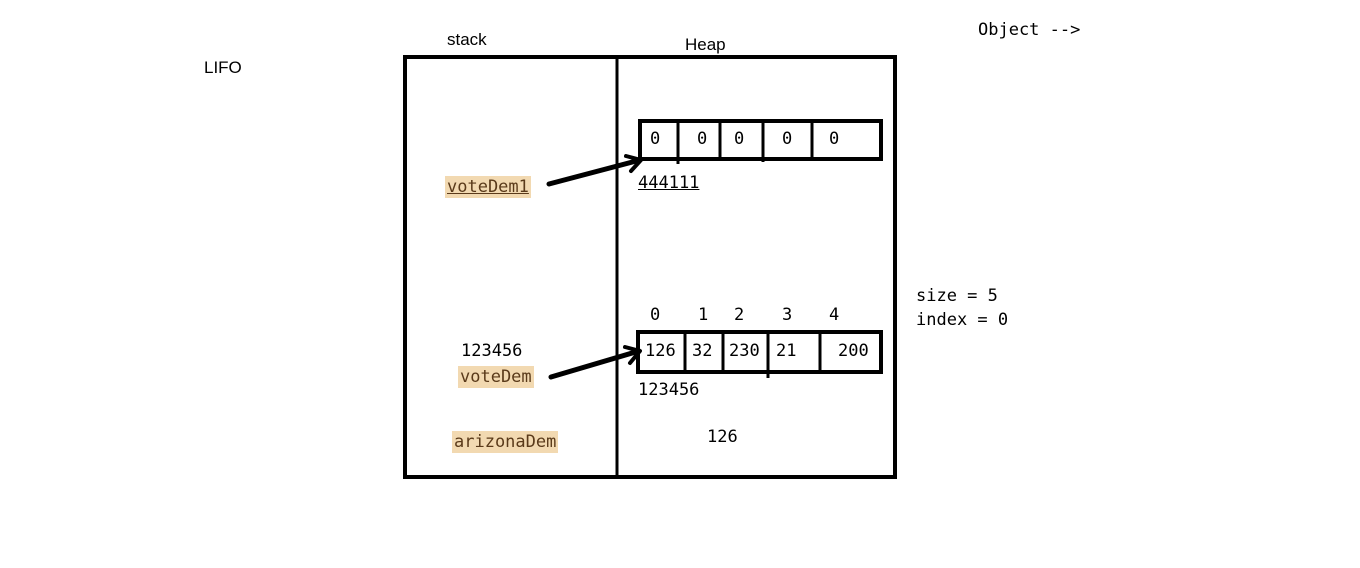  What do you see at coordinates (760, 140) in the screenshot?
I see `array1-outline` at bounding box center [760, 140].